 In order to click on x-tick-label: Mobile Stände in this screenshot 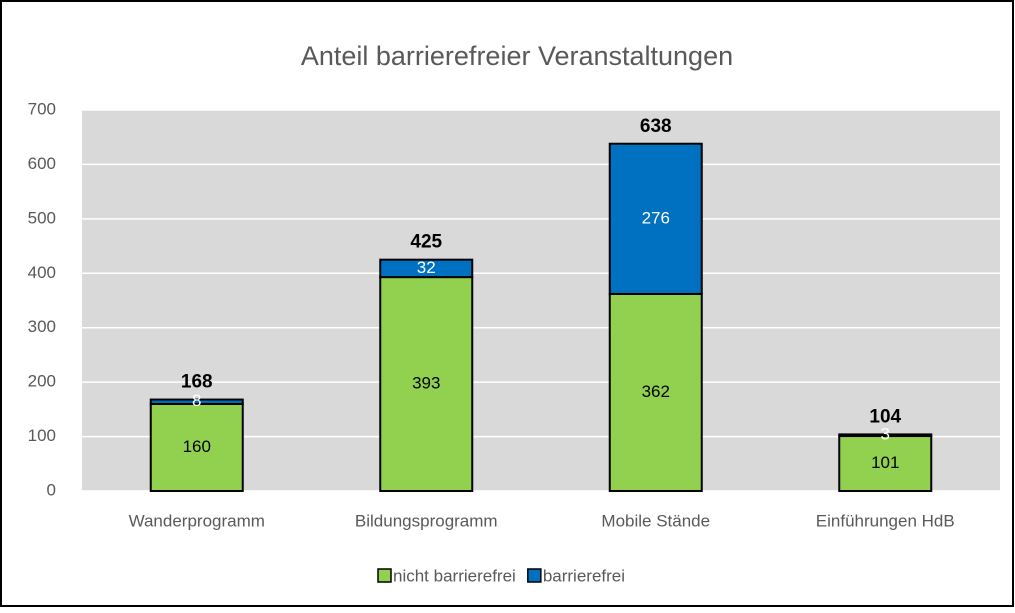, I will do `click(655, 520)`.